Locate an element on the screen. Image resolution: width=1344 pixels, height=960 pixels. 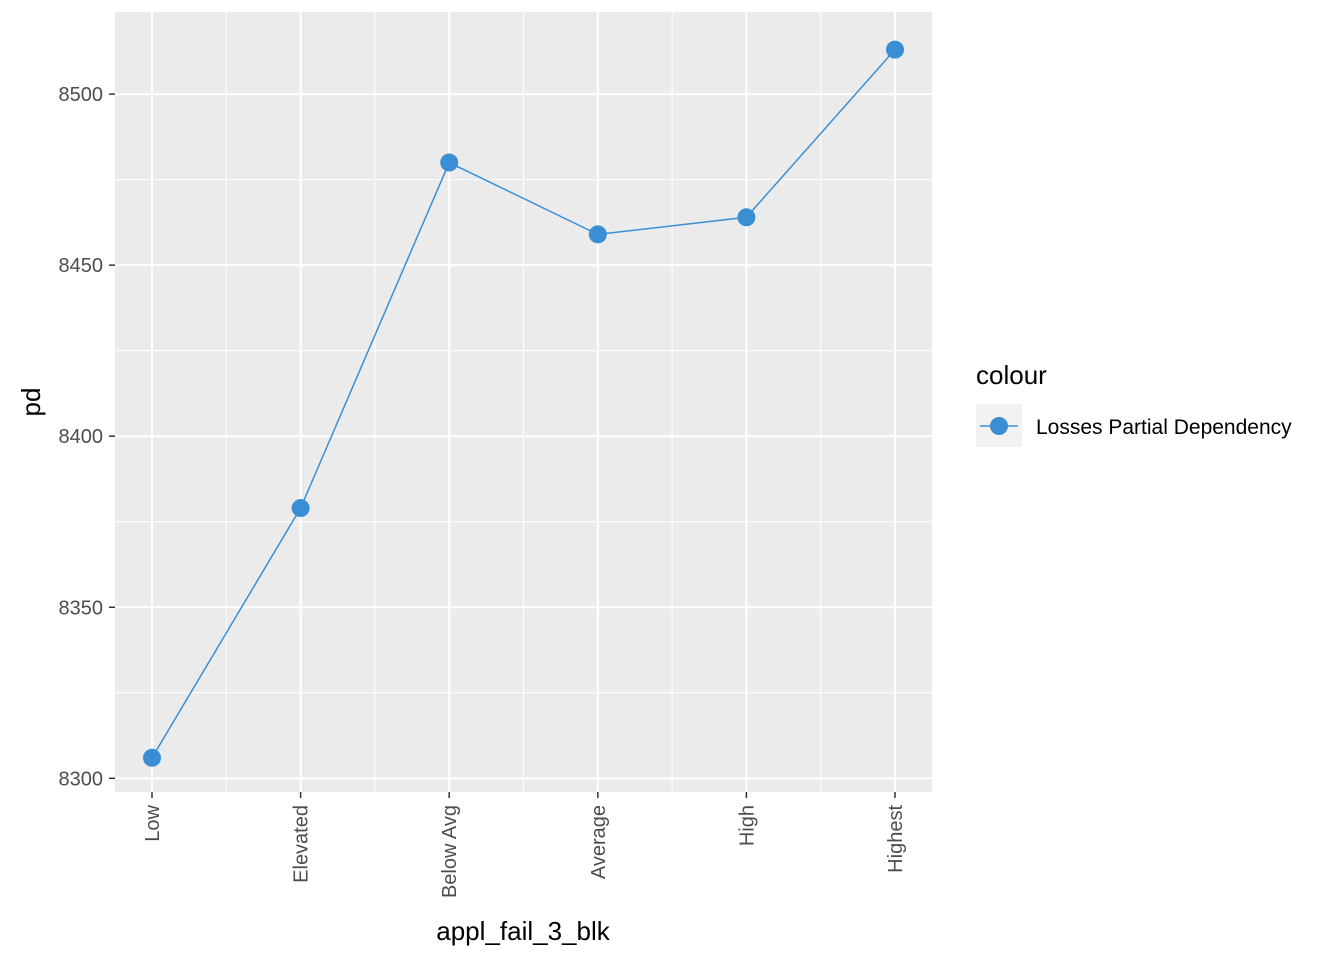
y-axis-ticks: 8300 8350 8400 8450 8500 is located at coordinates (87, 437).